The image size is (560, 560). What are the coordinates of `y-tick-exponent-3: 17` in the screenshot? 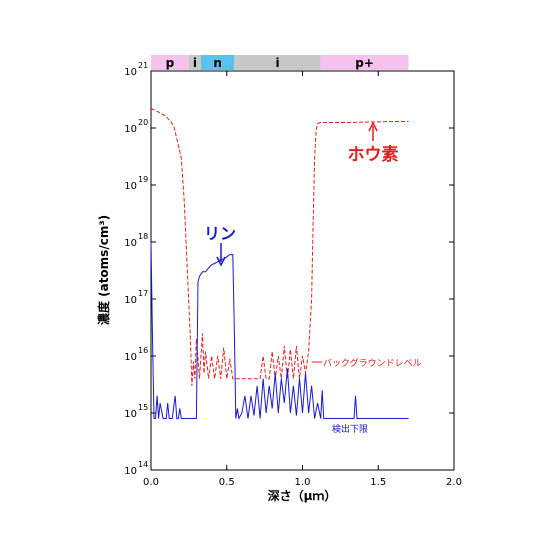 It's located at (143, 293).